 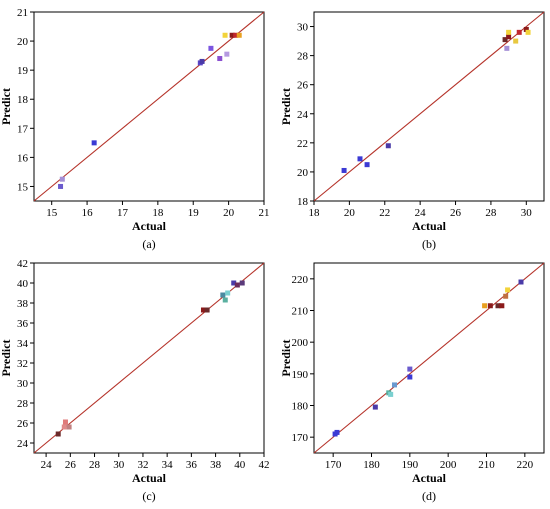 I want to click on y-tick-label: 180, so click(x=300, y=407).